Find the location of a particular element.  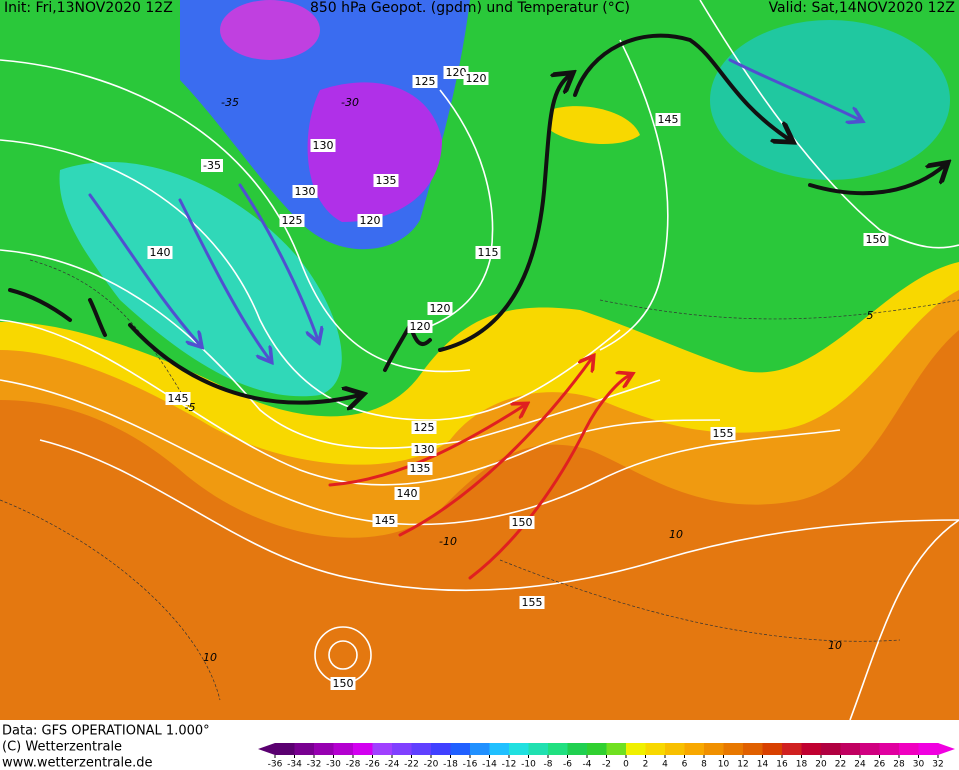

colorbar-tick-label: -20 is located at coordinates (431, 765).